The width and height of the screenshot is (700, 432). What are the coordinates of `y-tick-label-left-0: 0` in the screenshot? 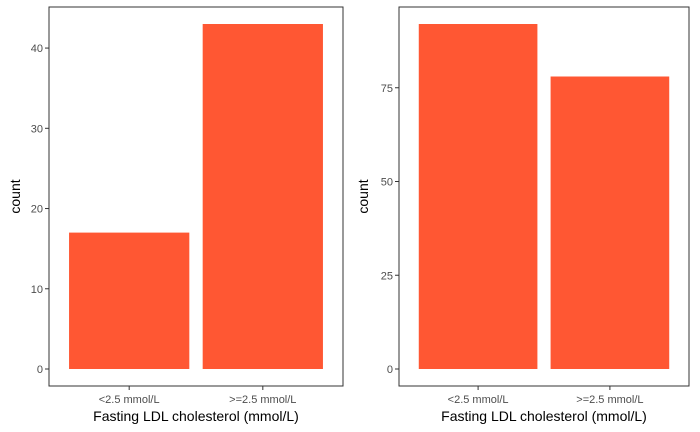 It's located at (40, 370).